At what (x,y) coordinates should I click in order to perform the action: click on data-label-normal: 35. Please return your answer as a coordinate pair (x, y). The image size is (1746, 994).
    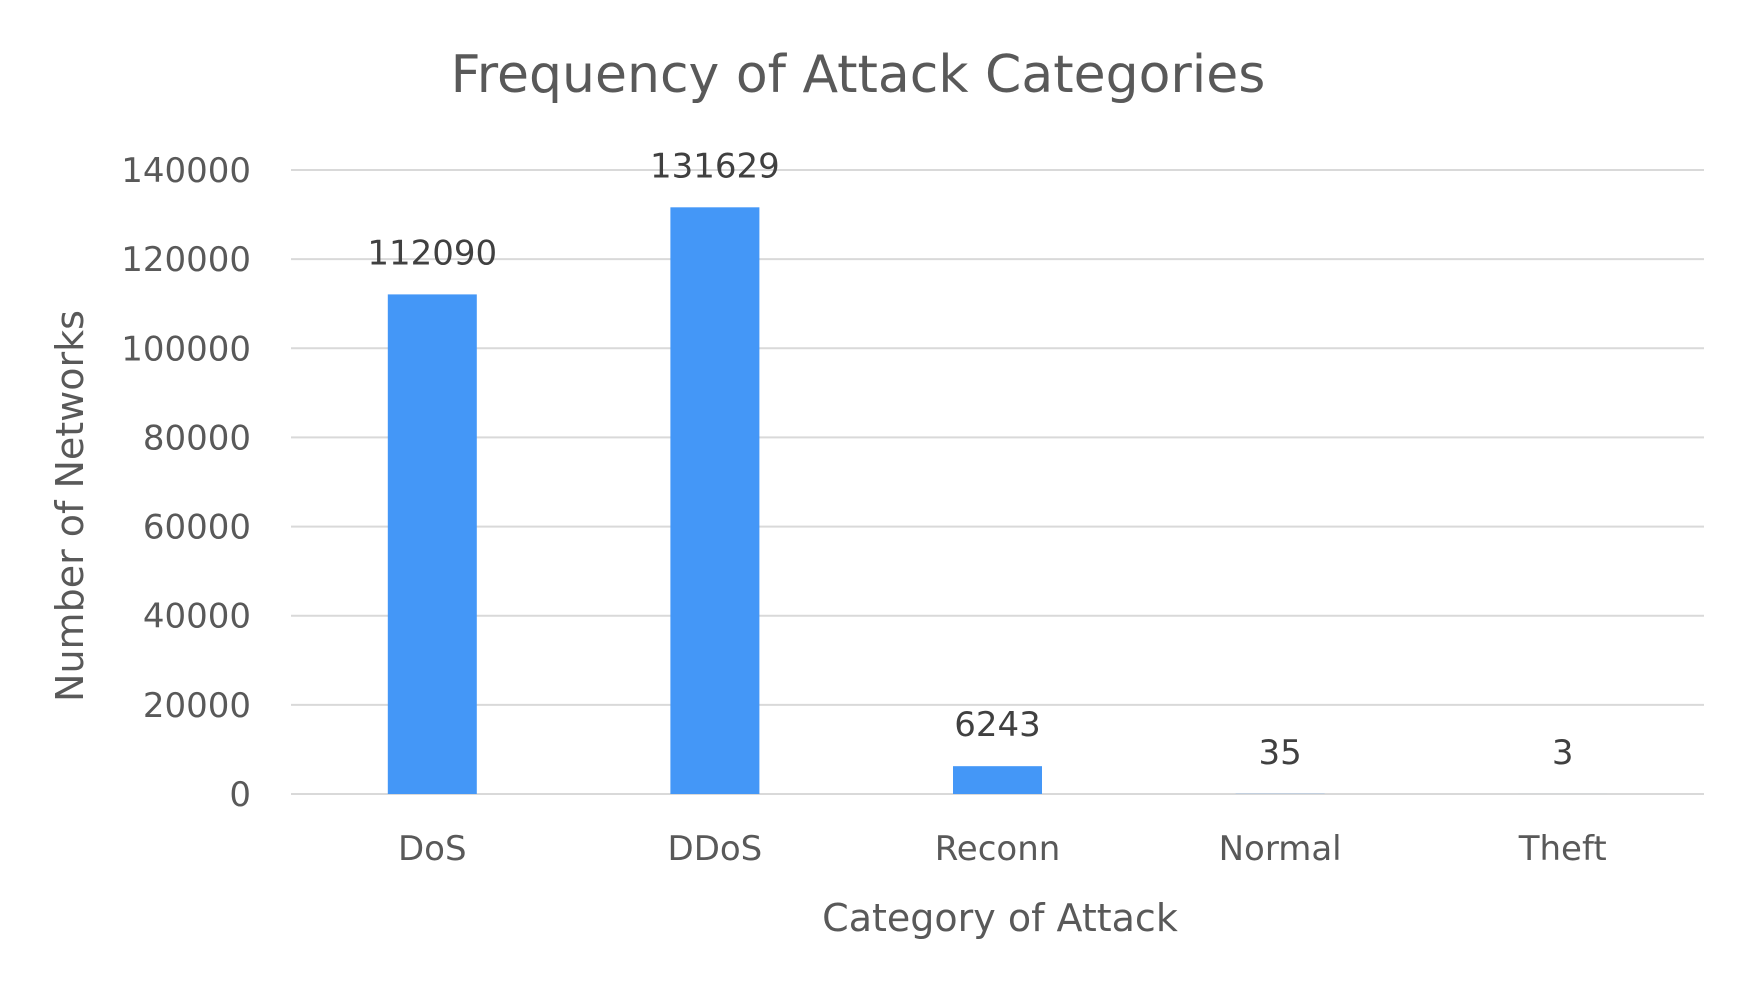
    Looking at the image, I should click on (1279, 753).